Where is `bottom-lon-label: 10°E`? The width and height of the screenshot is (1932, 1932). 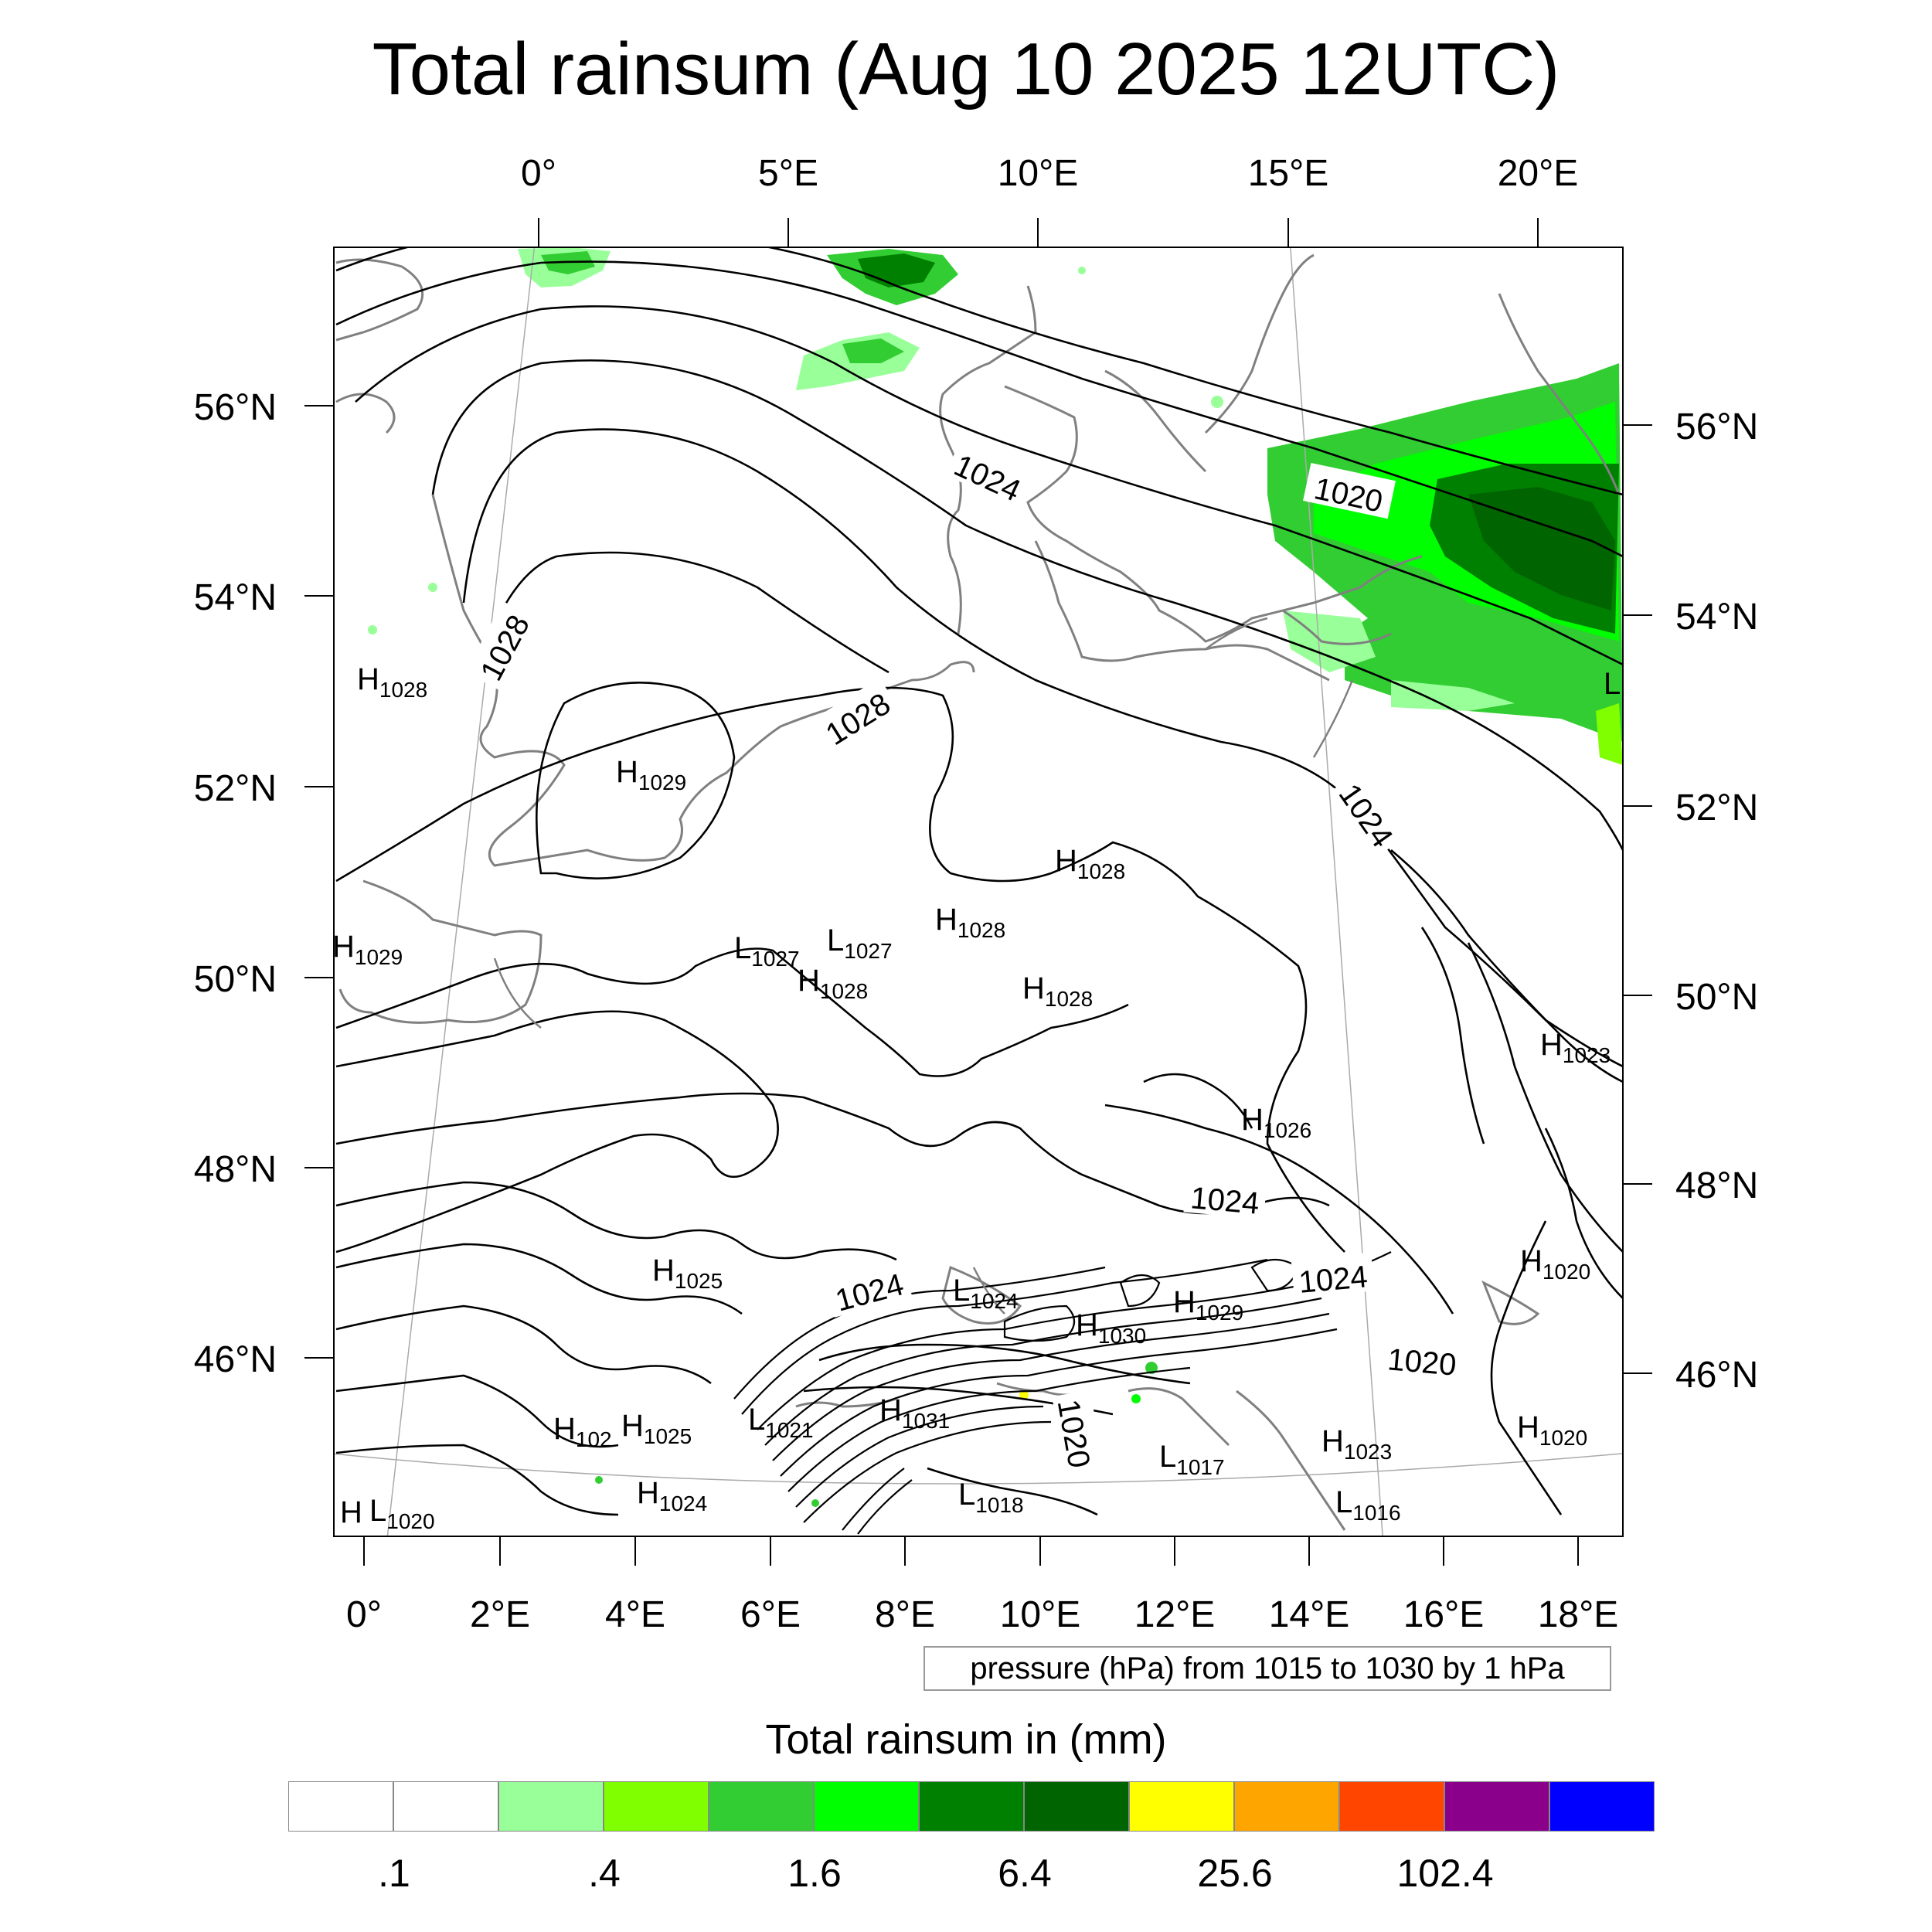 bottom-lon-label: 10°E is located at coordinates (1041, 1614).